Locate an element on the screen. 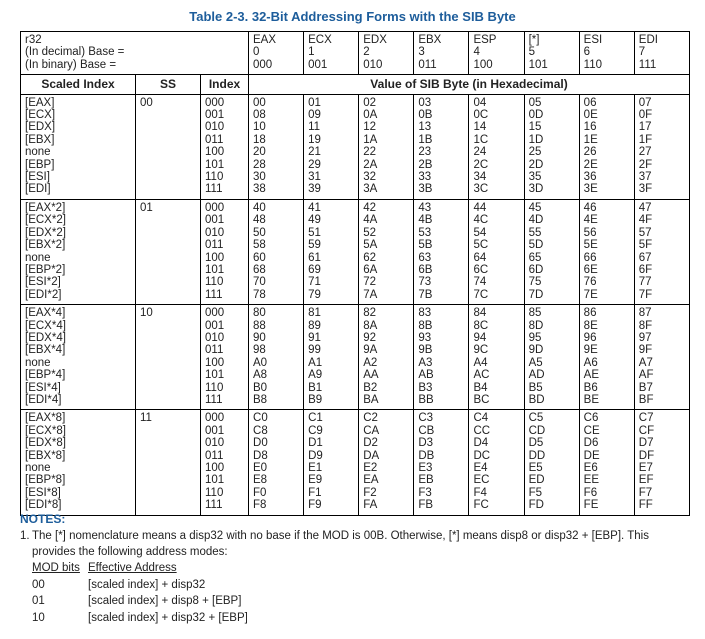 The image size is (705, 639). sib-value: C2 is located at coordinates (370, 418).